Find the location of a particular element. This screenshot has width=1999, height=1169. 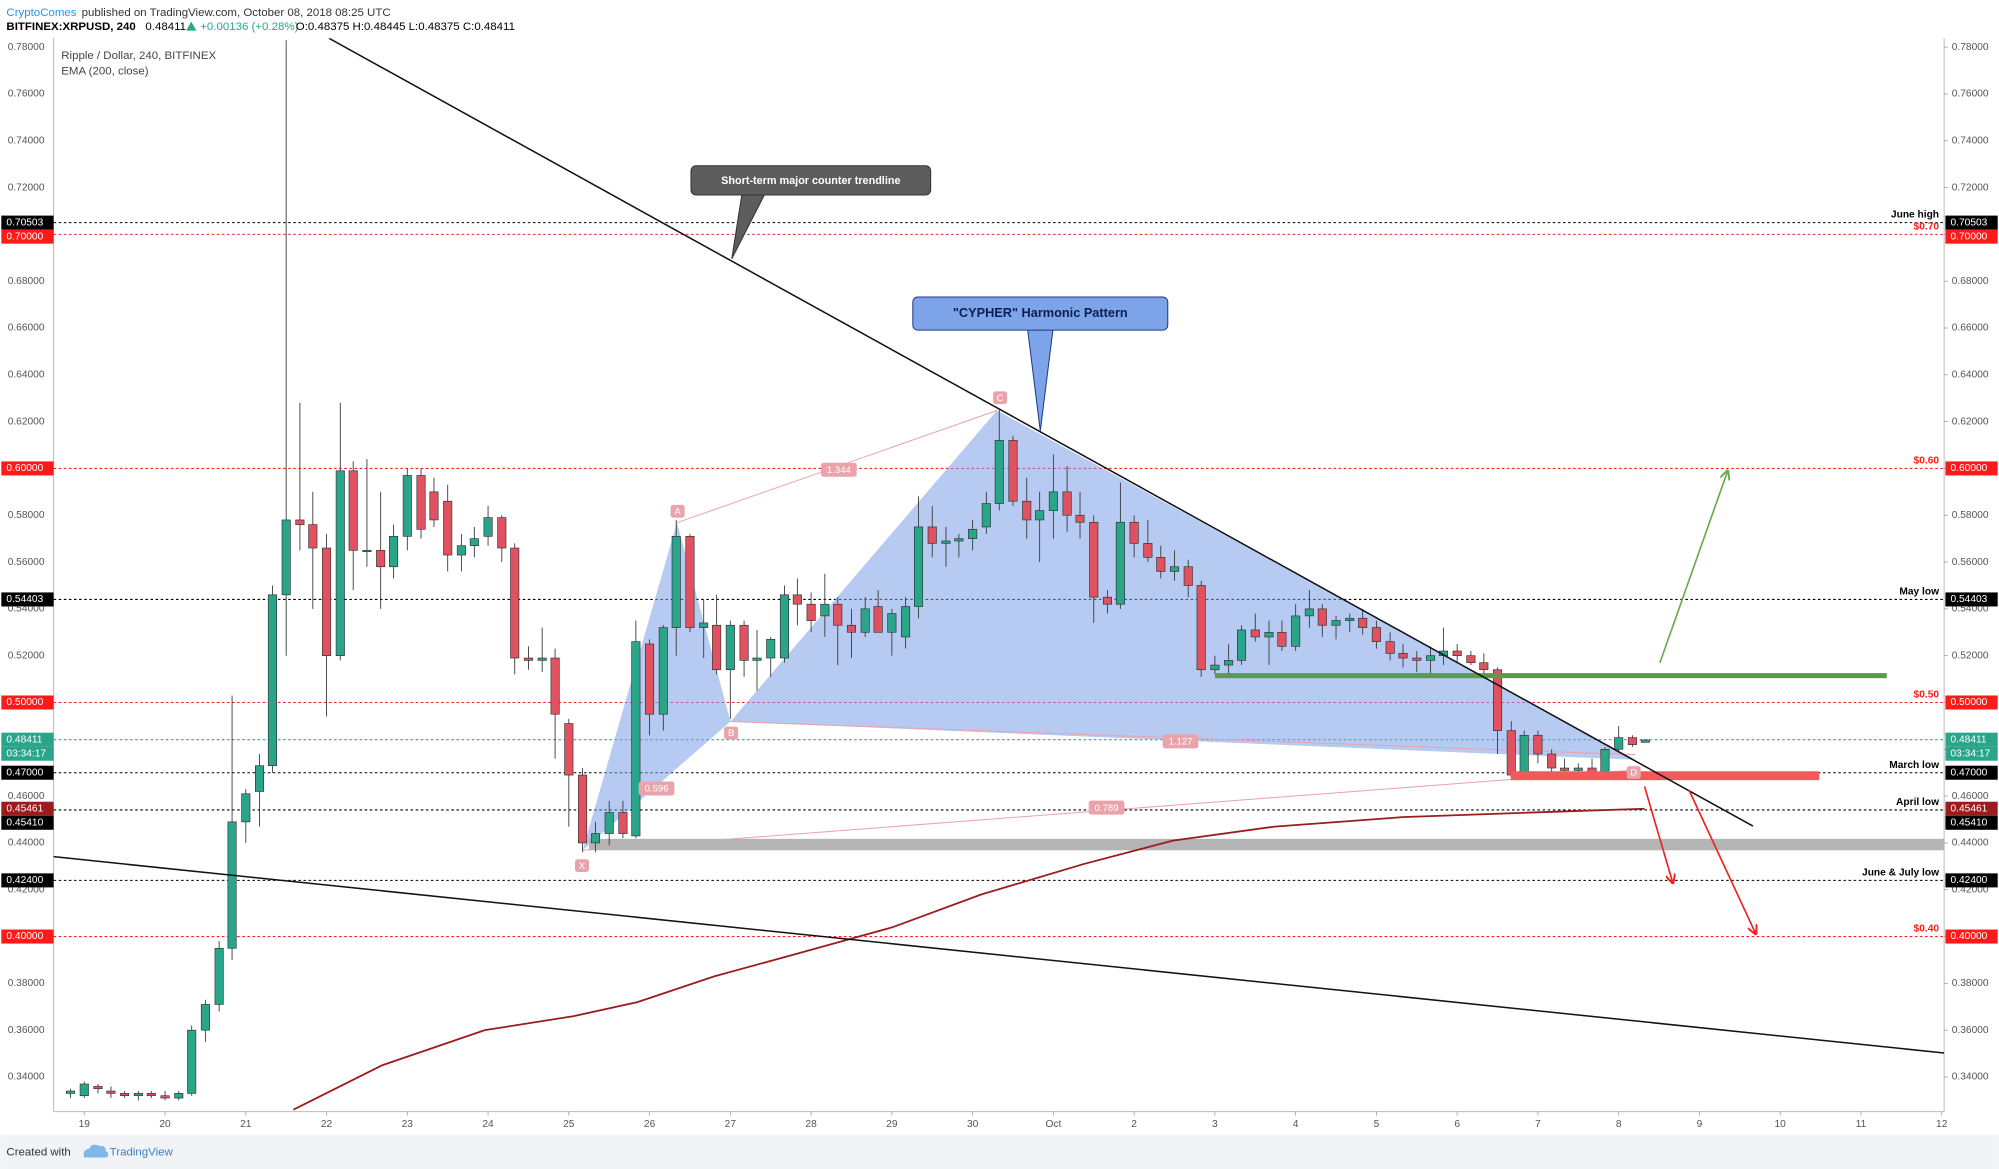

level-name: $0.70 is located at coordinates (1927, 226).